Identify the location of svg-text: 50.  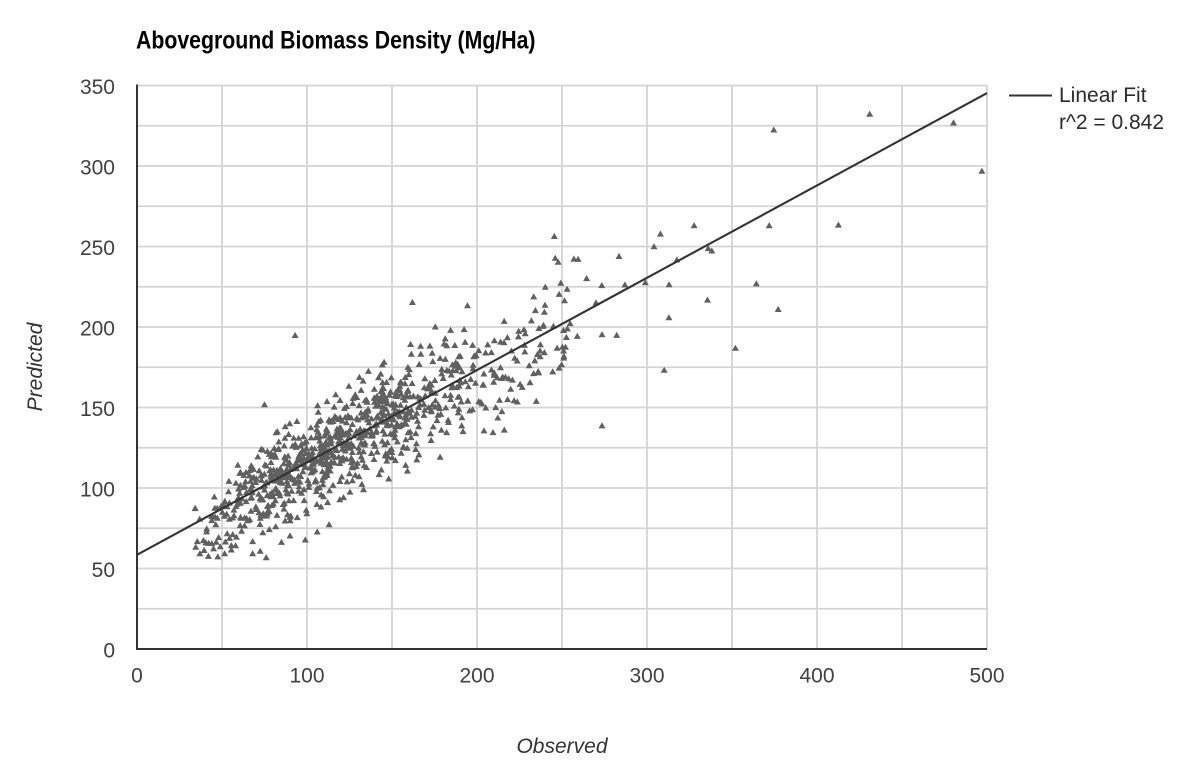
(103, 570).